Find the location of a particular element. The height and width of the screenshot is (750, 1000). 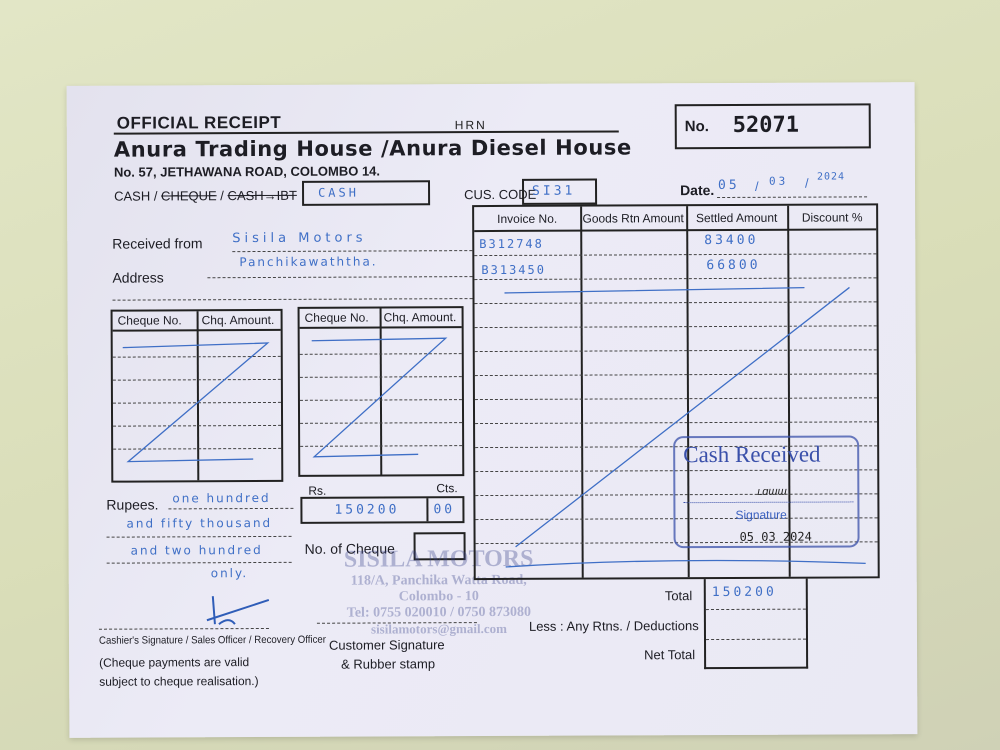

rupees-words-3: and two hundred is located at coordinates (196, 550).